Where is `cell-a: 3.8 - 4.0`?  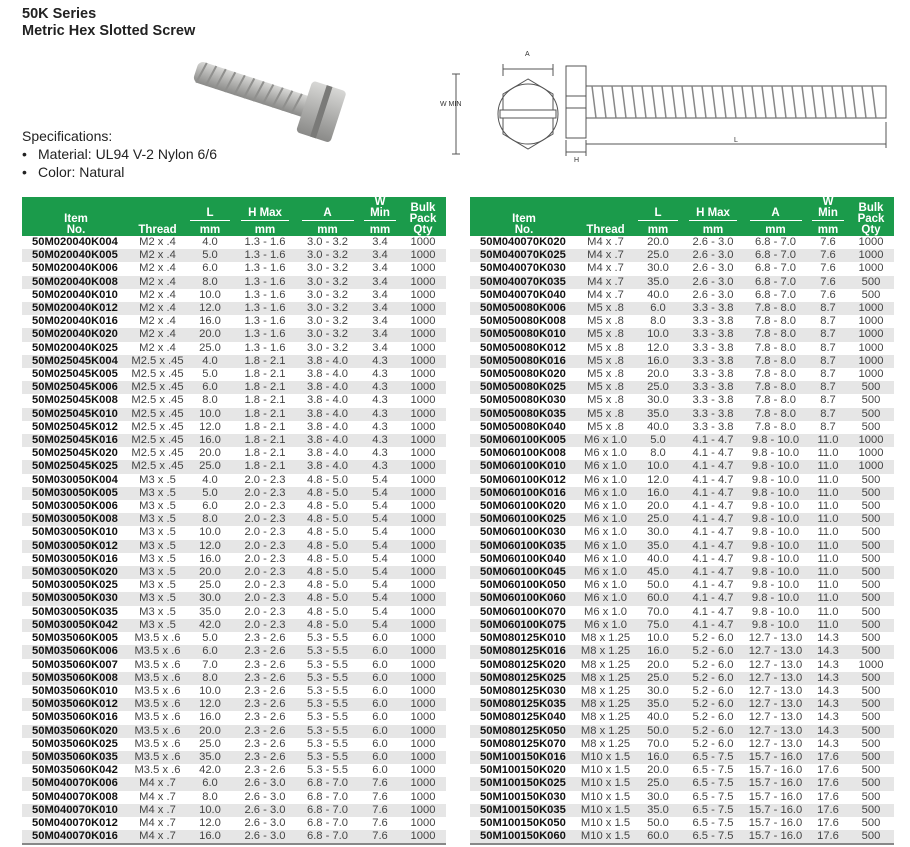
cell-a: 3.8 - 4.0 is located at coordinates (327, 400).